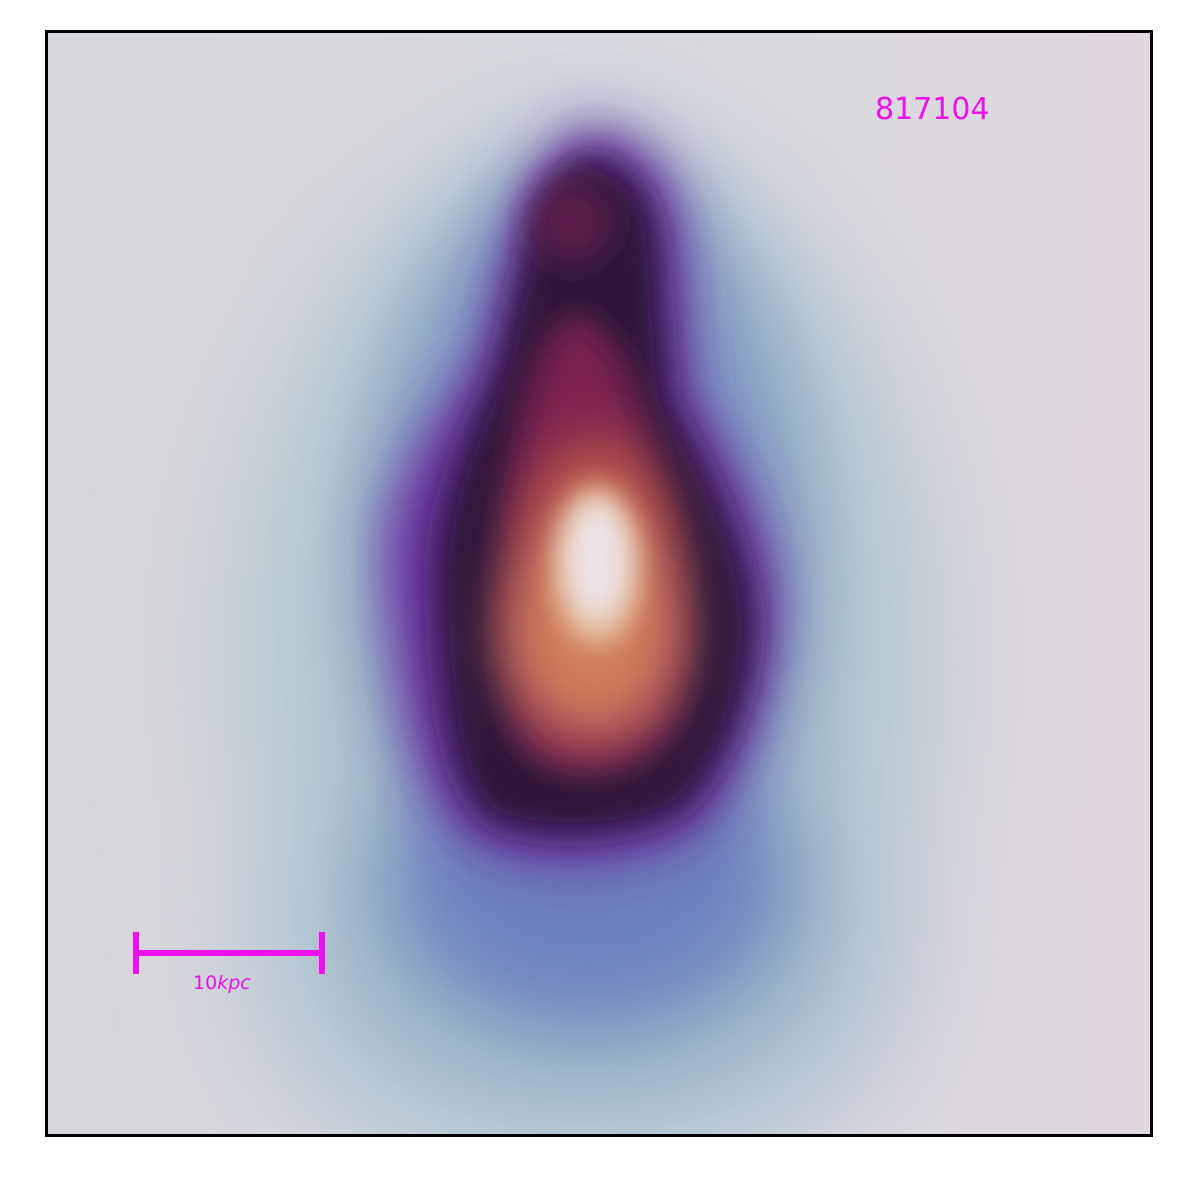 The width and height of the screenshot is (1183, 1183). Describe the element at coordinates (205, 983) in the screenshot. I see `scale-bar-value: 10` at that location.